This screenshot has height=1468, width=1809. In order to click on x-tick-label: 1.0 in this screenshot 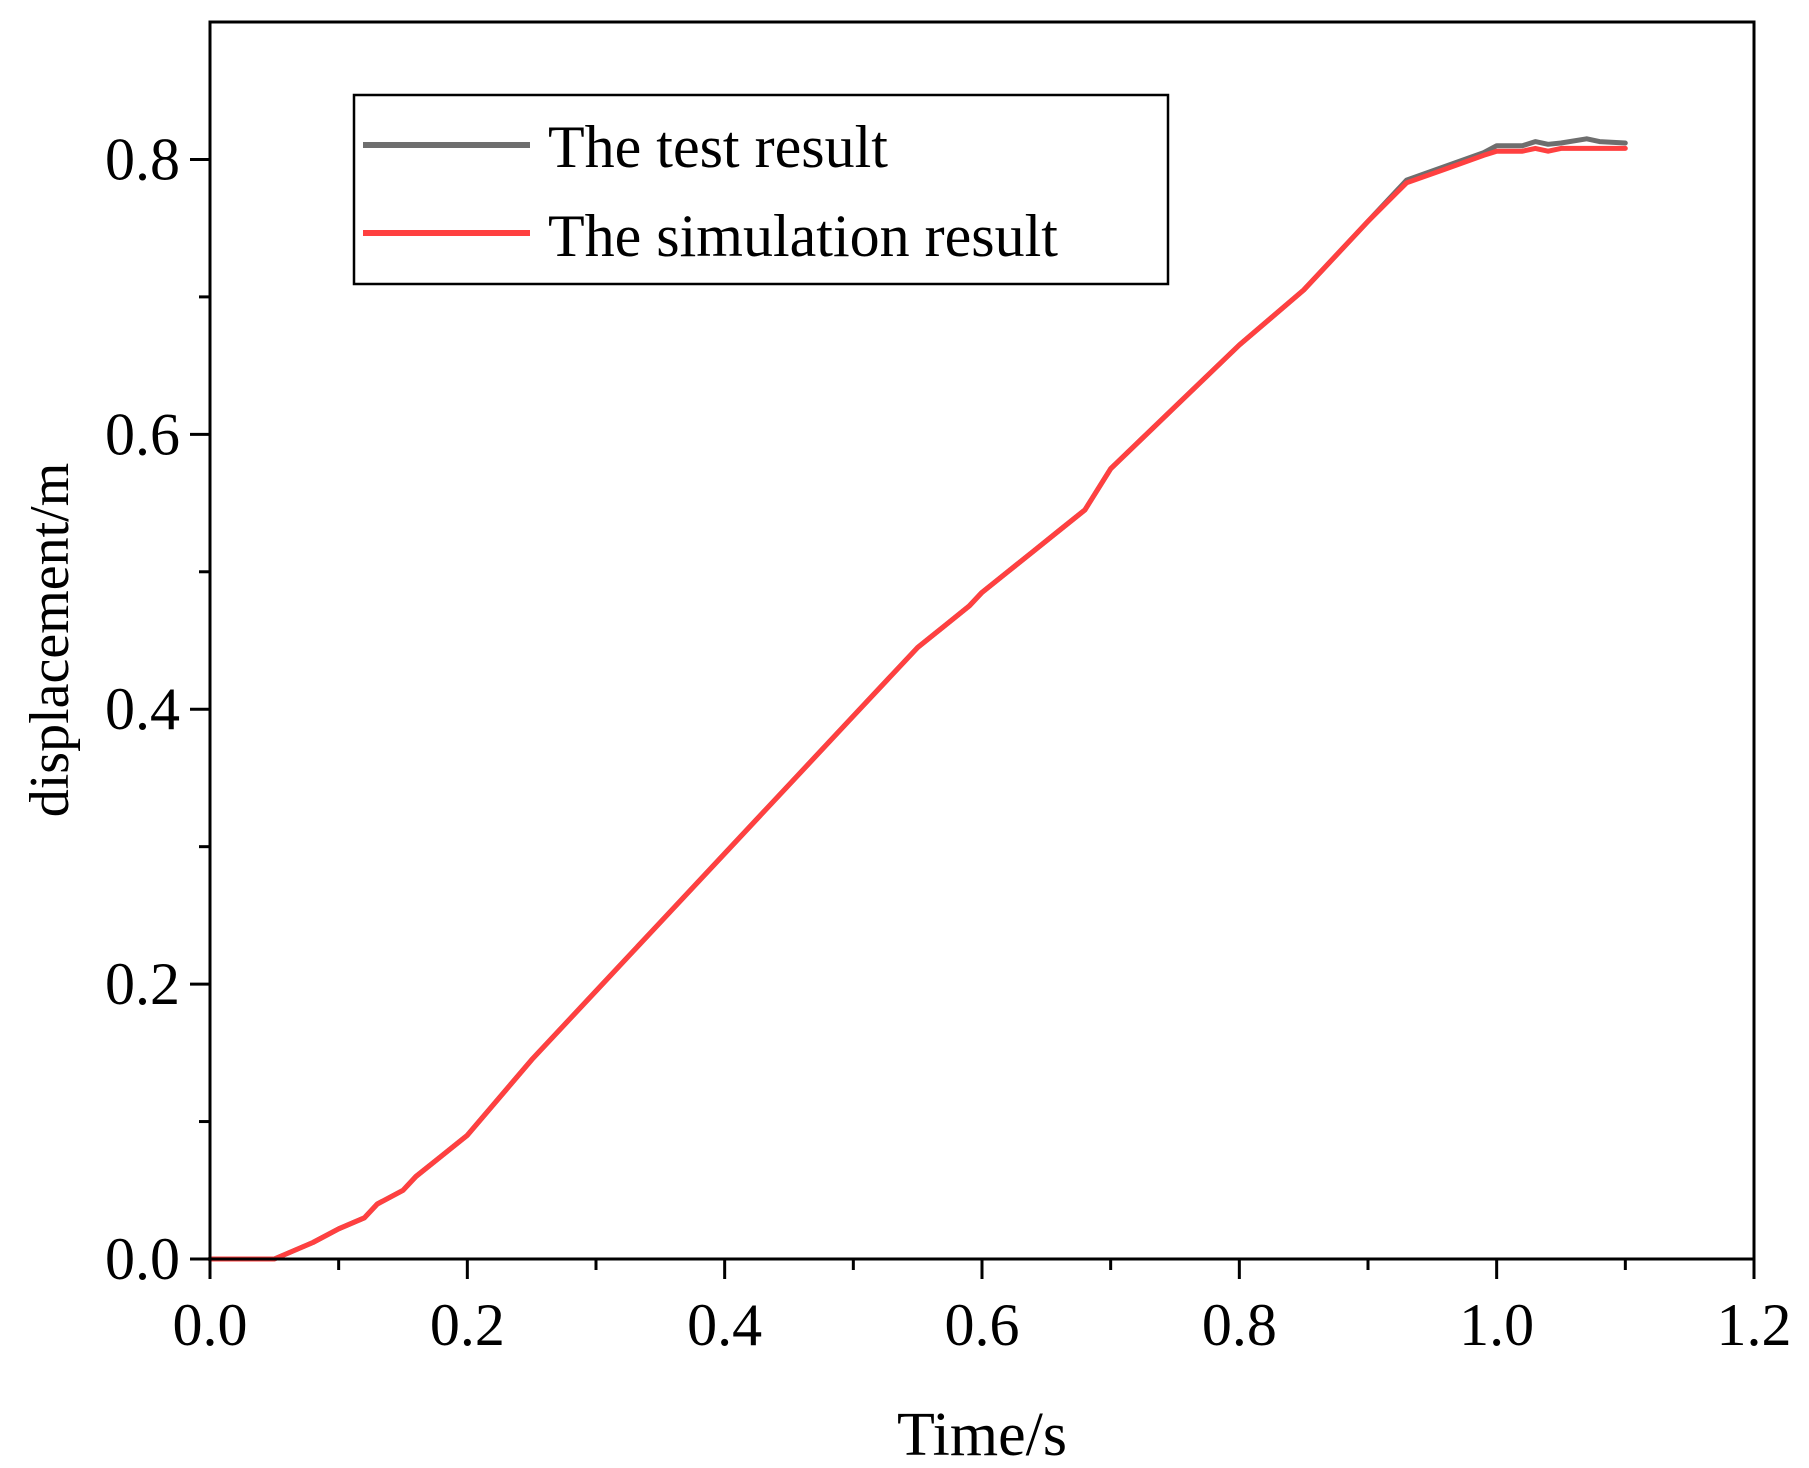, I will do `click(1496, 1325)`.